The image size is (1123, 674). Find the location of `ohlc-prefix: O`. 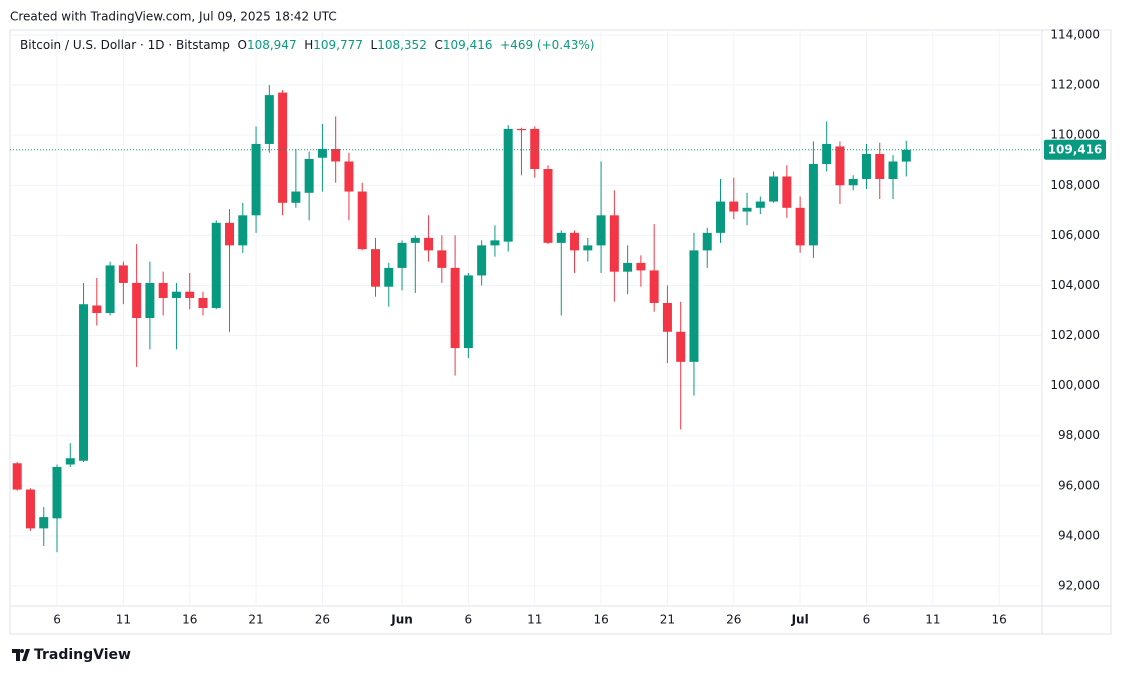

ohlc-prefix: O is located at coordinates (242, 45).